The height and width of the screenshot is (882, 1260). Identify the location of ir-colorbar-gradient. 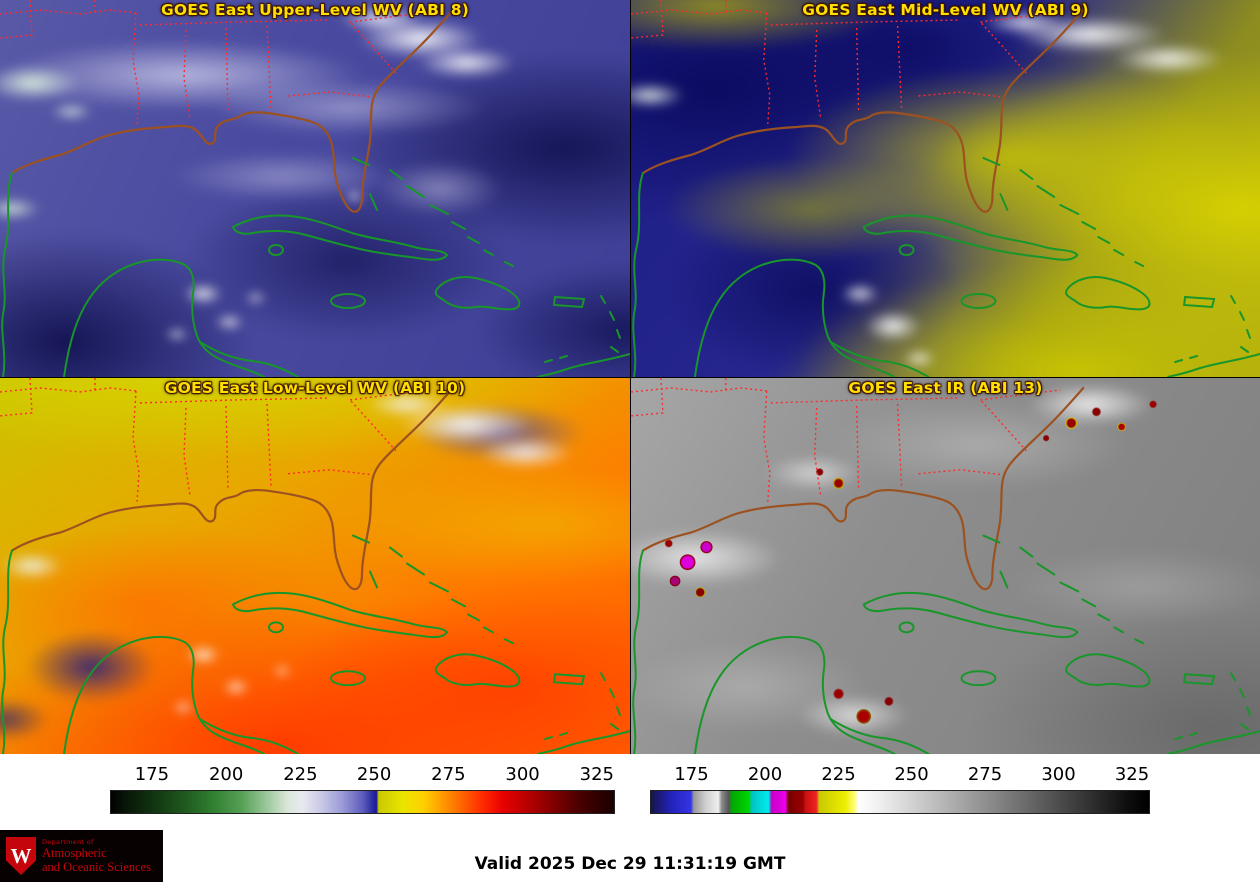
(900, 802).